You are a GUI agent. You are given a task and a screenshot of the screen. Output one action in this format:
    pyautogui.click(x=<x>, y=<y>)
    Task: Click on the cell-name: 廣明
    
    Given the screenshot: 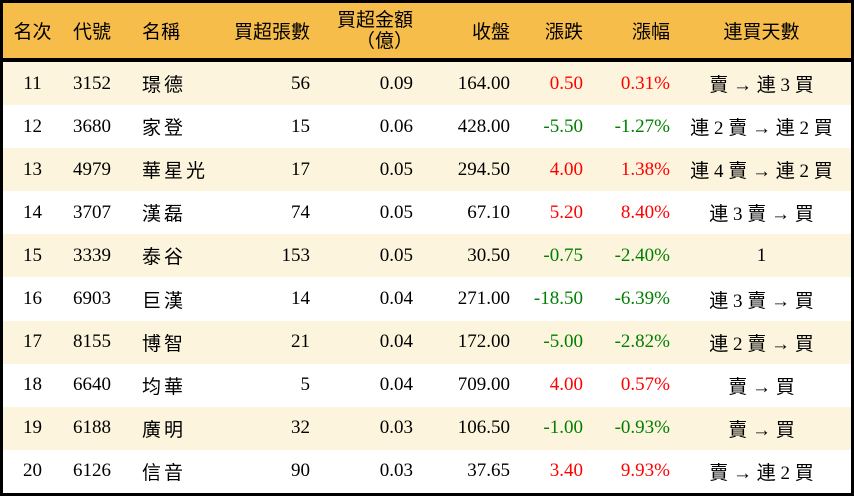 What is the action you would take?
    pyautogui.click(x=164, y=430)
    